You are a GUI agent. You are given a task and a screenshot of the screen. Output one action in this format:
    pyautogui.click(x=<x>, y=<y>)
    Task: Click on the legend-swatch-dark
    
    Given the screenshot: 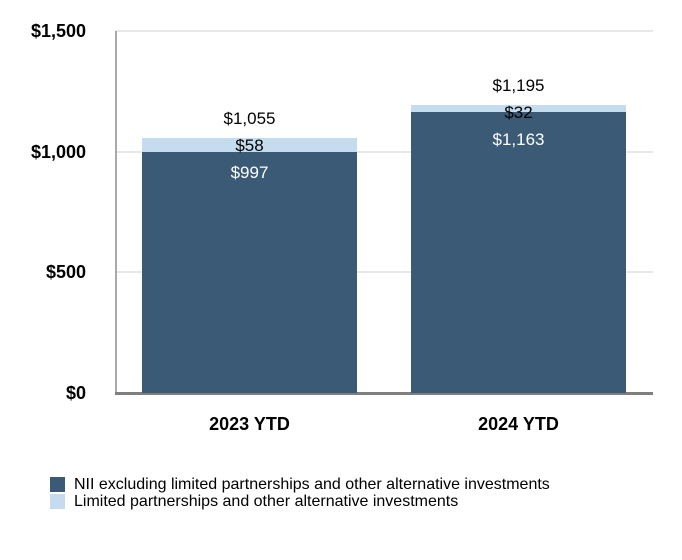 What is the action you would take?
    pyautogui.click(x=57, y=484)
    